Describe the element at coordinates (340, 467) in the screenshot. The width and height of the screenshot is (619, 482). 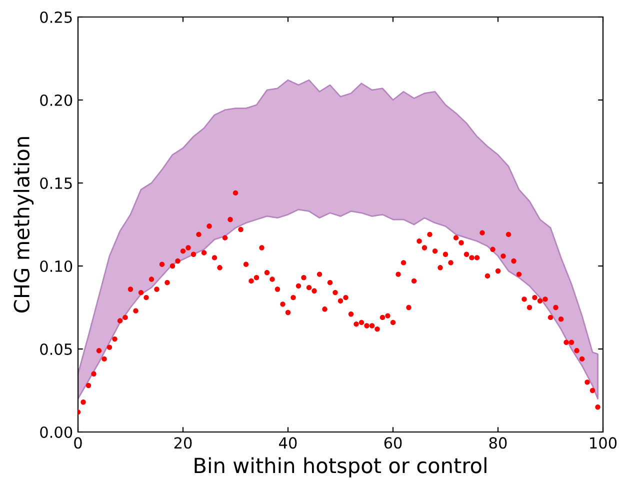
I see `x-axis-title: Bin within hotspot or control` at that location.